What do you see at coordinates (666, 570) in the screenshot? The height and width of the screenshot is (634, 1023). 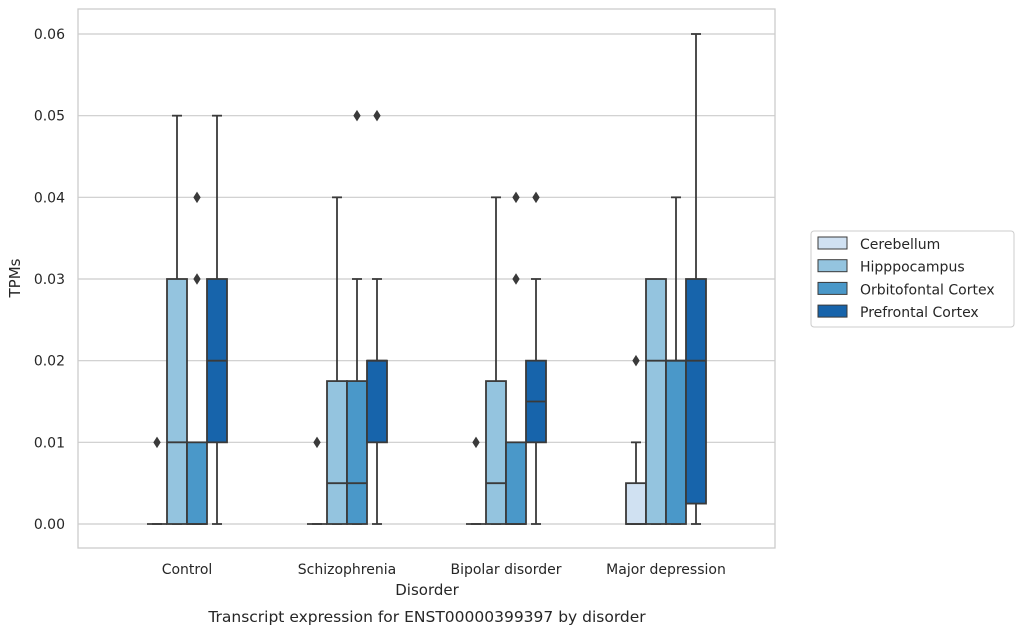 I see `x-tick-label: Major depression` at bounding box center [666, 570].